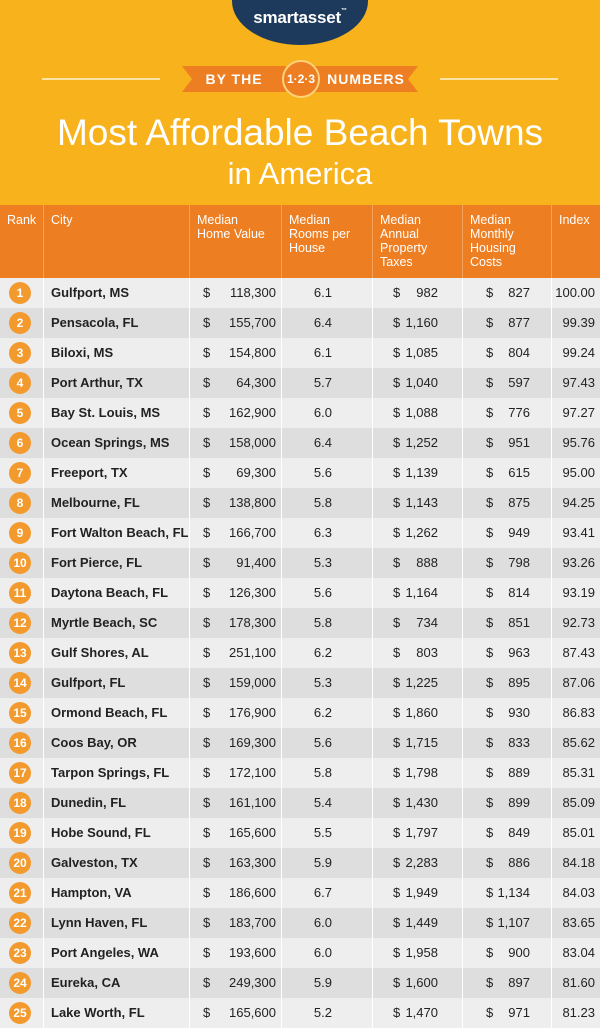  I want to click on brand-name: smartasset, so click(297, 17).